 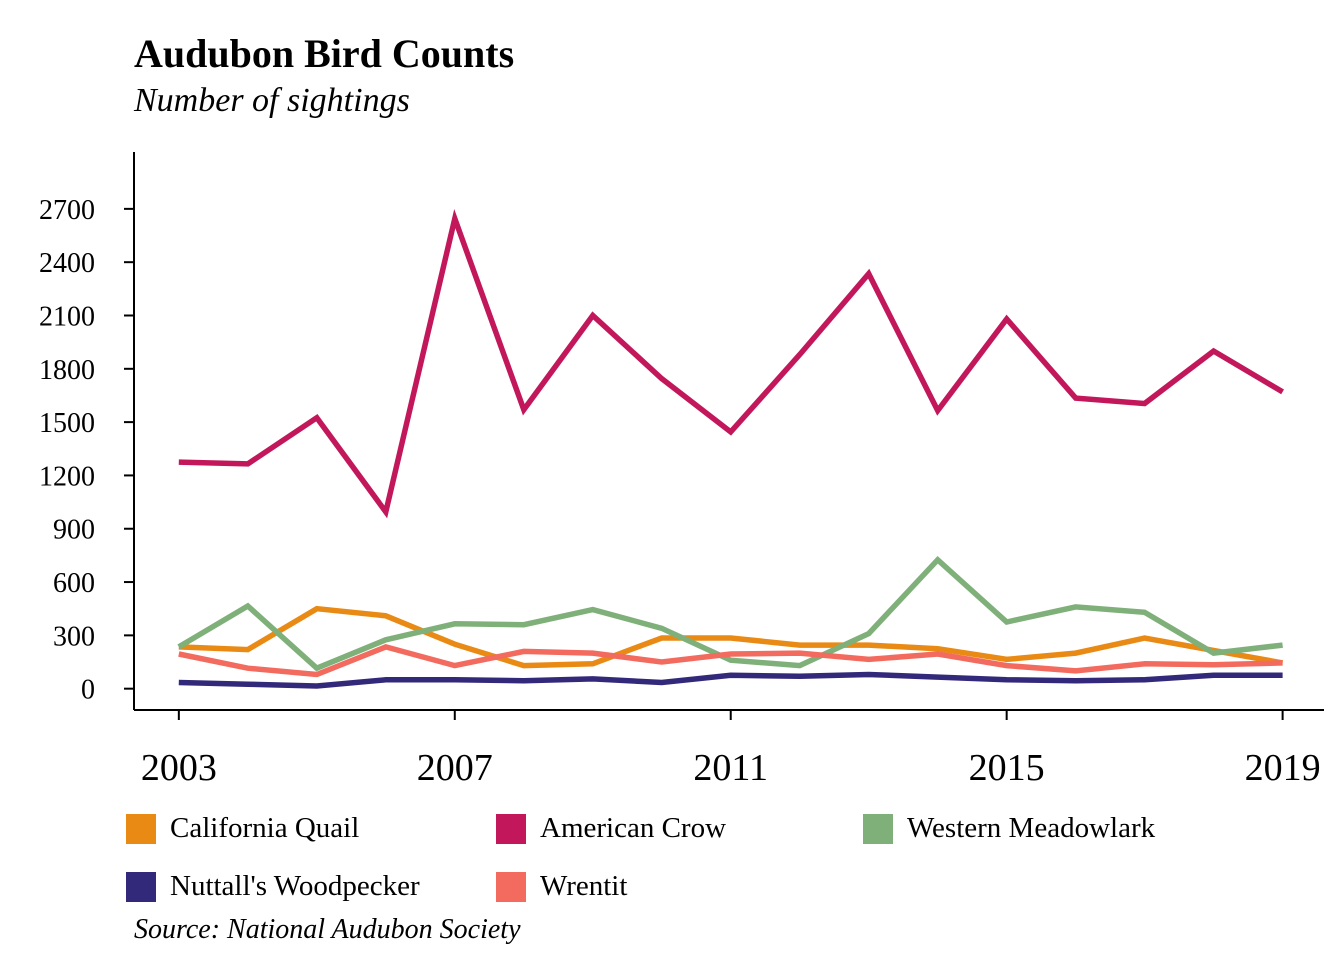 What do you see at coordinates (327, 929) in the screenshot?
I see `source-note: Source: National Audubon Society` at bounding box center [327, 929].